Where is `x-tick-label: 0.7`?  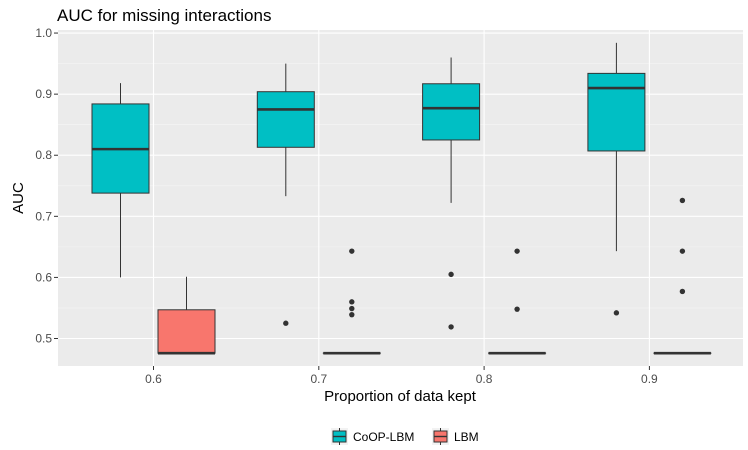 x-tick-label: 0.7 is located at coordinates (318, 379).